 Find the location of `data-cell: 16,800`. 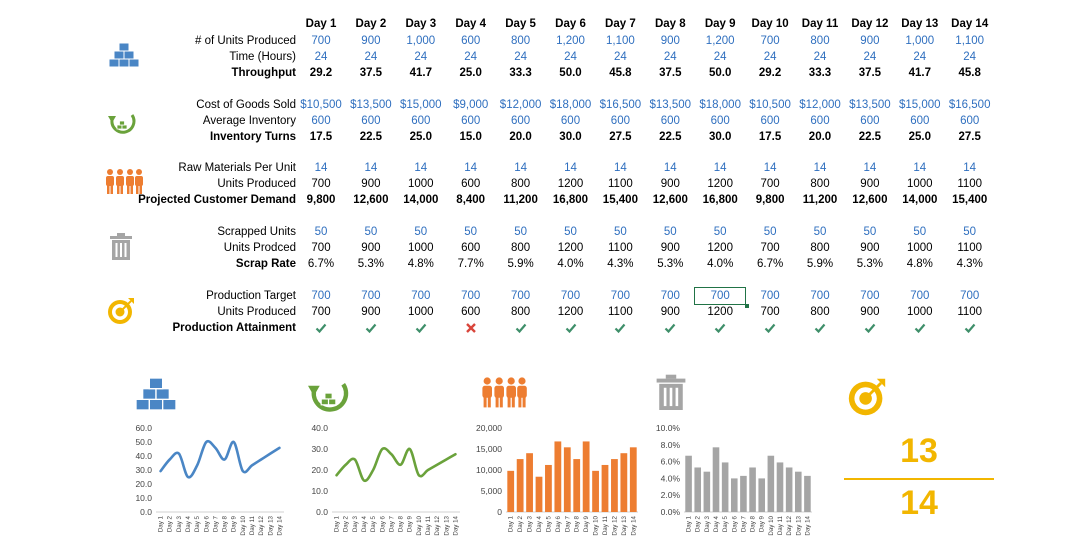

data-cell: 16,800 is located at coordinates (570, 200).